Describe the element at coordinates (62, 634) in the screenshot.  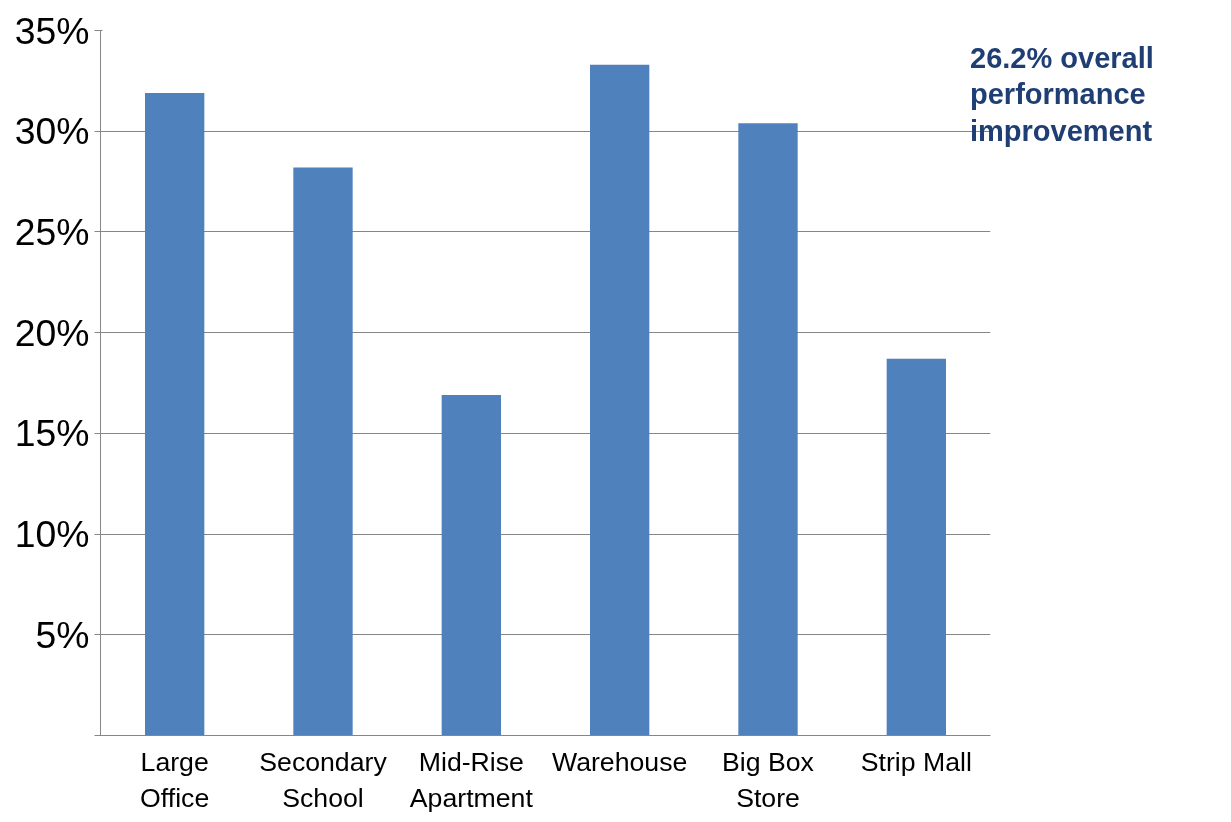
I see `y-tick-label: 5%` at that location.